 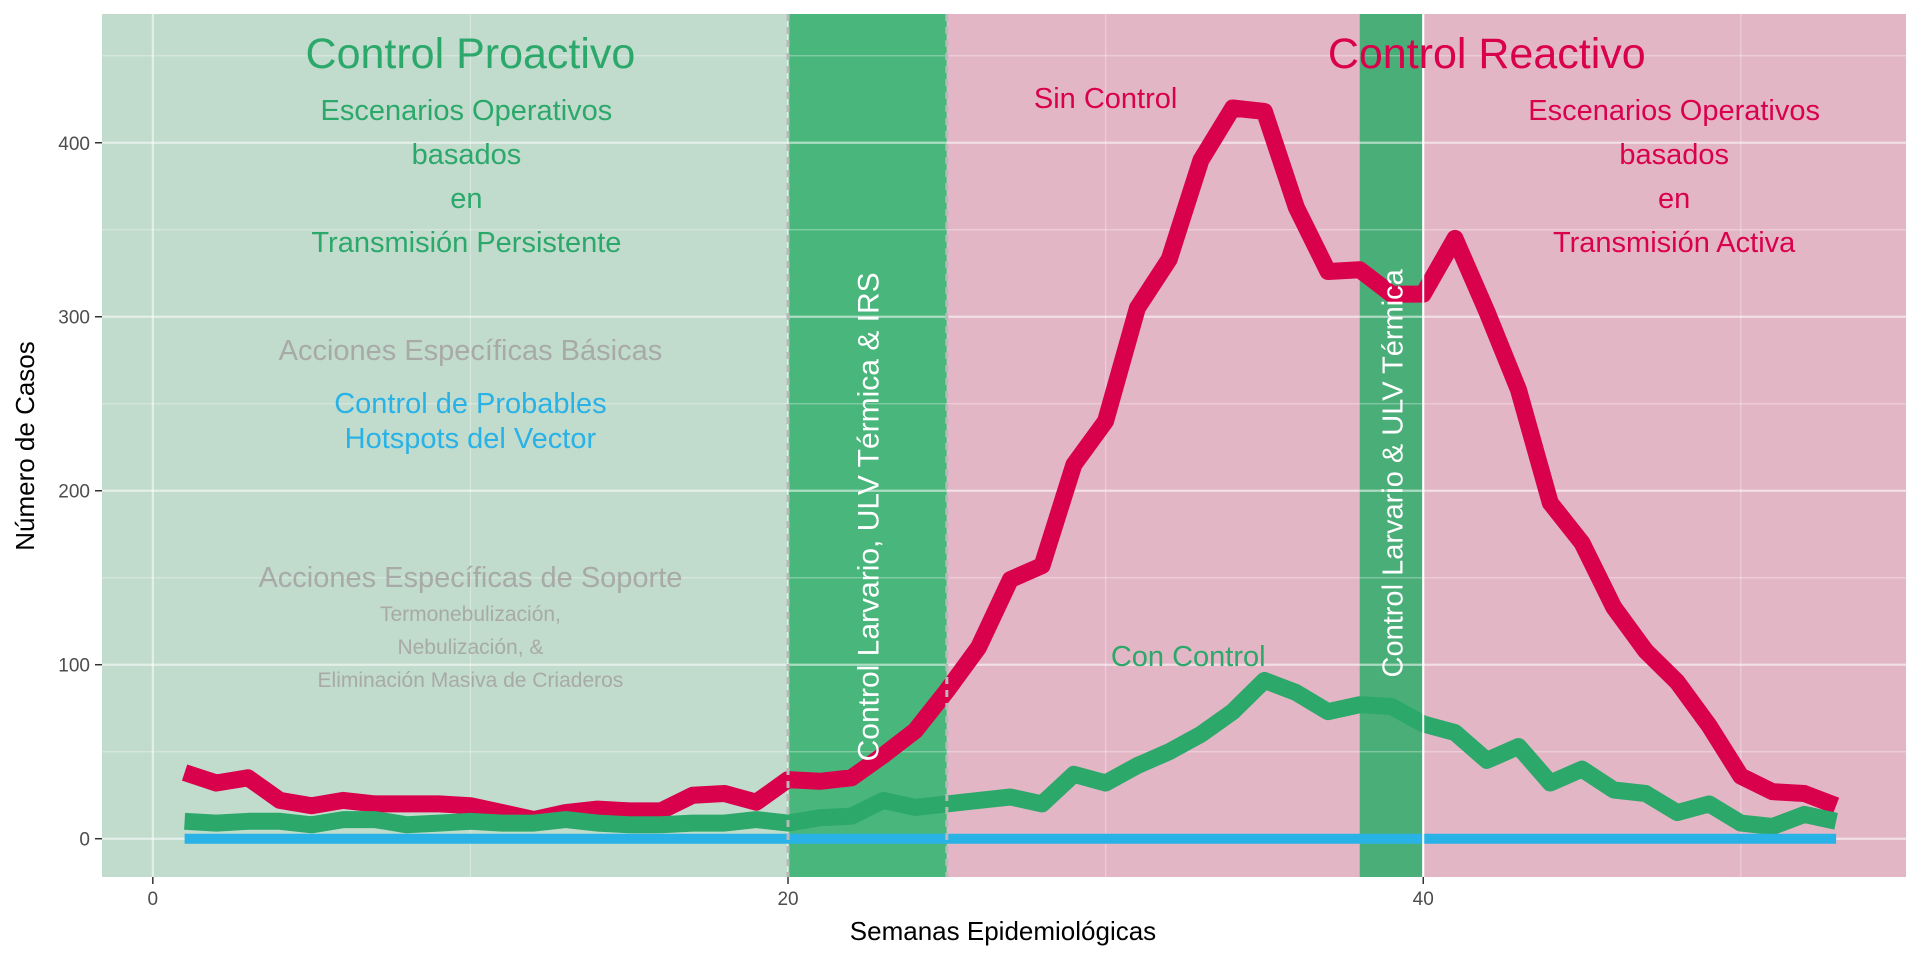 What do you see at coordinates (1105, 99) in the screenshot?
I see `sin-control-label: Sin Control` at bounding box center [1105, 99].